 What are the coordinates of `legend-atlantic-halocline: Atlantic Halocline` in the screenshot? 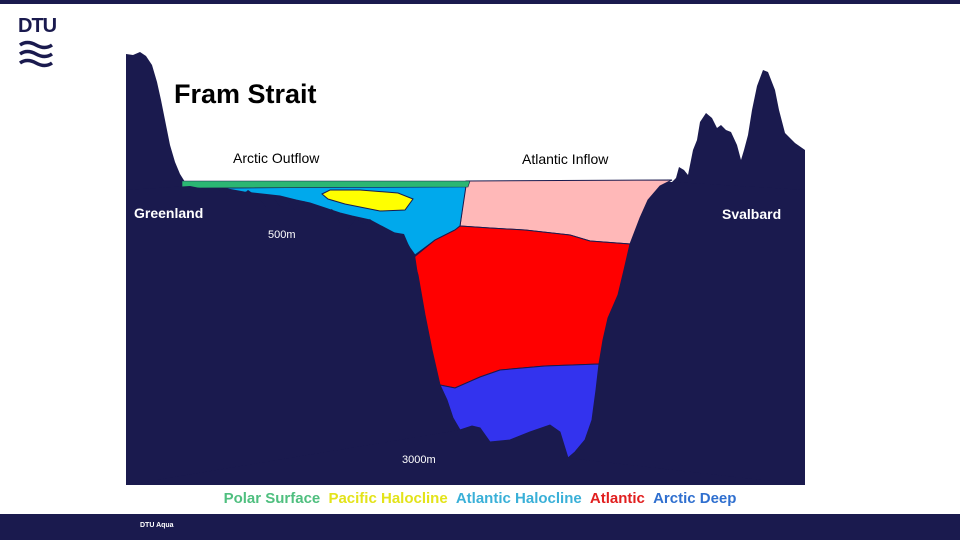 It's located at (518, 498).